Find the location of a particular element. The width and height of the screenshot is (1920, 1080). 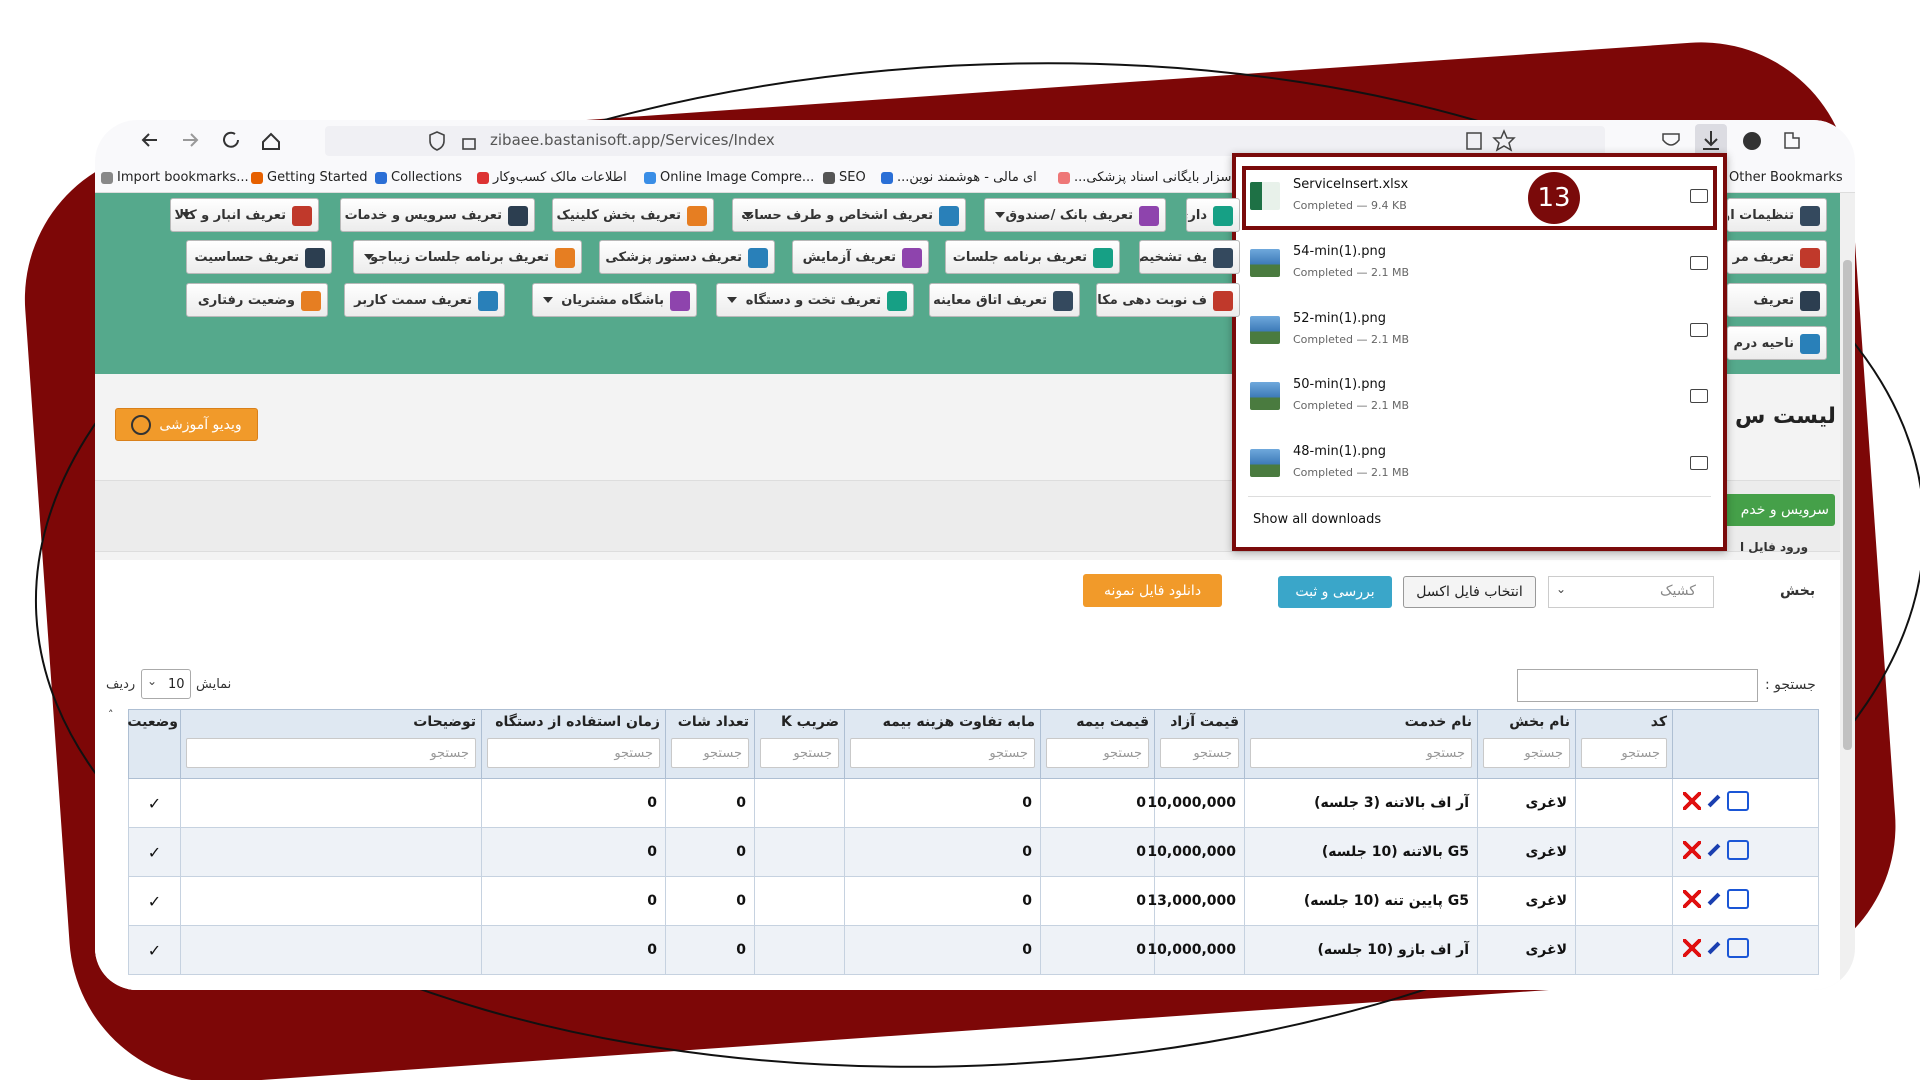

section-select is located at coordinates (1631, 592).